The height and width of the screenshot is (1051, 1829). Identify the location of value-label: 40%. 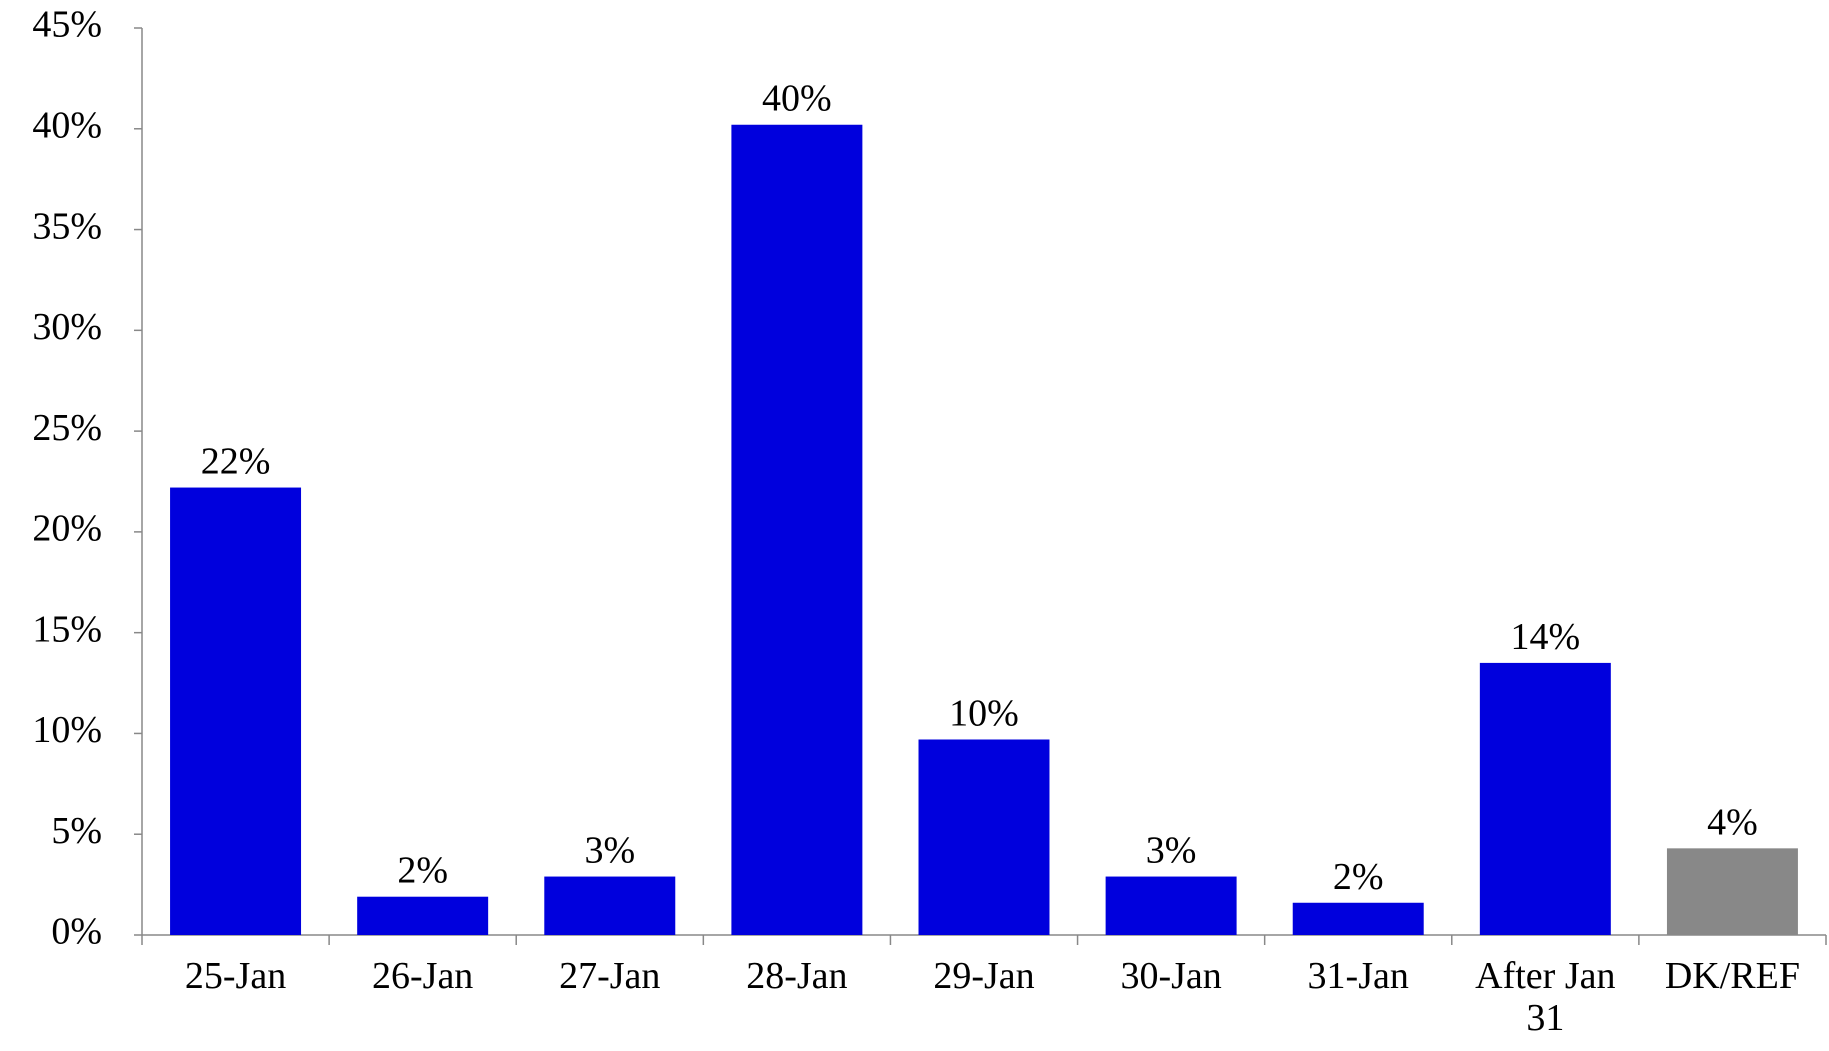
(797, 99).